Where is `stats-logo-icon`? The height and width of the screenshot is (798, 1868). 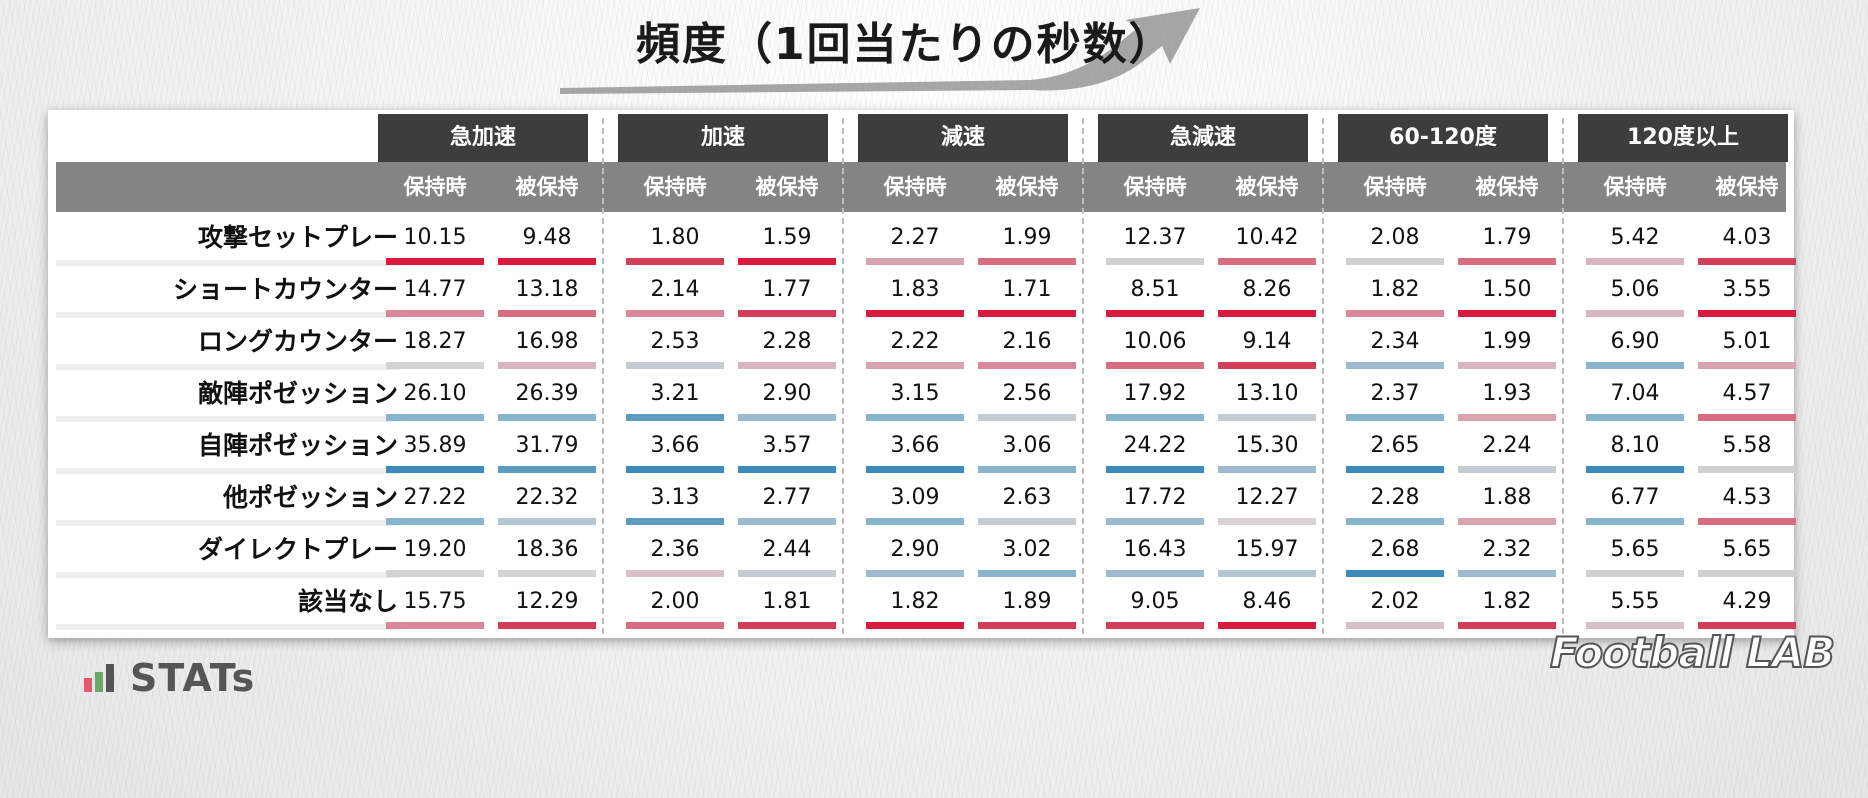 stats-logo-icon is located at coordinates (99, 678).